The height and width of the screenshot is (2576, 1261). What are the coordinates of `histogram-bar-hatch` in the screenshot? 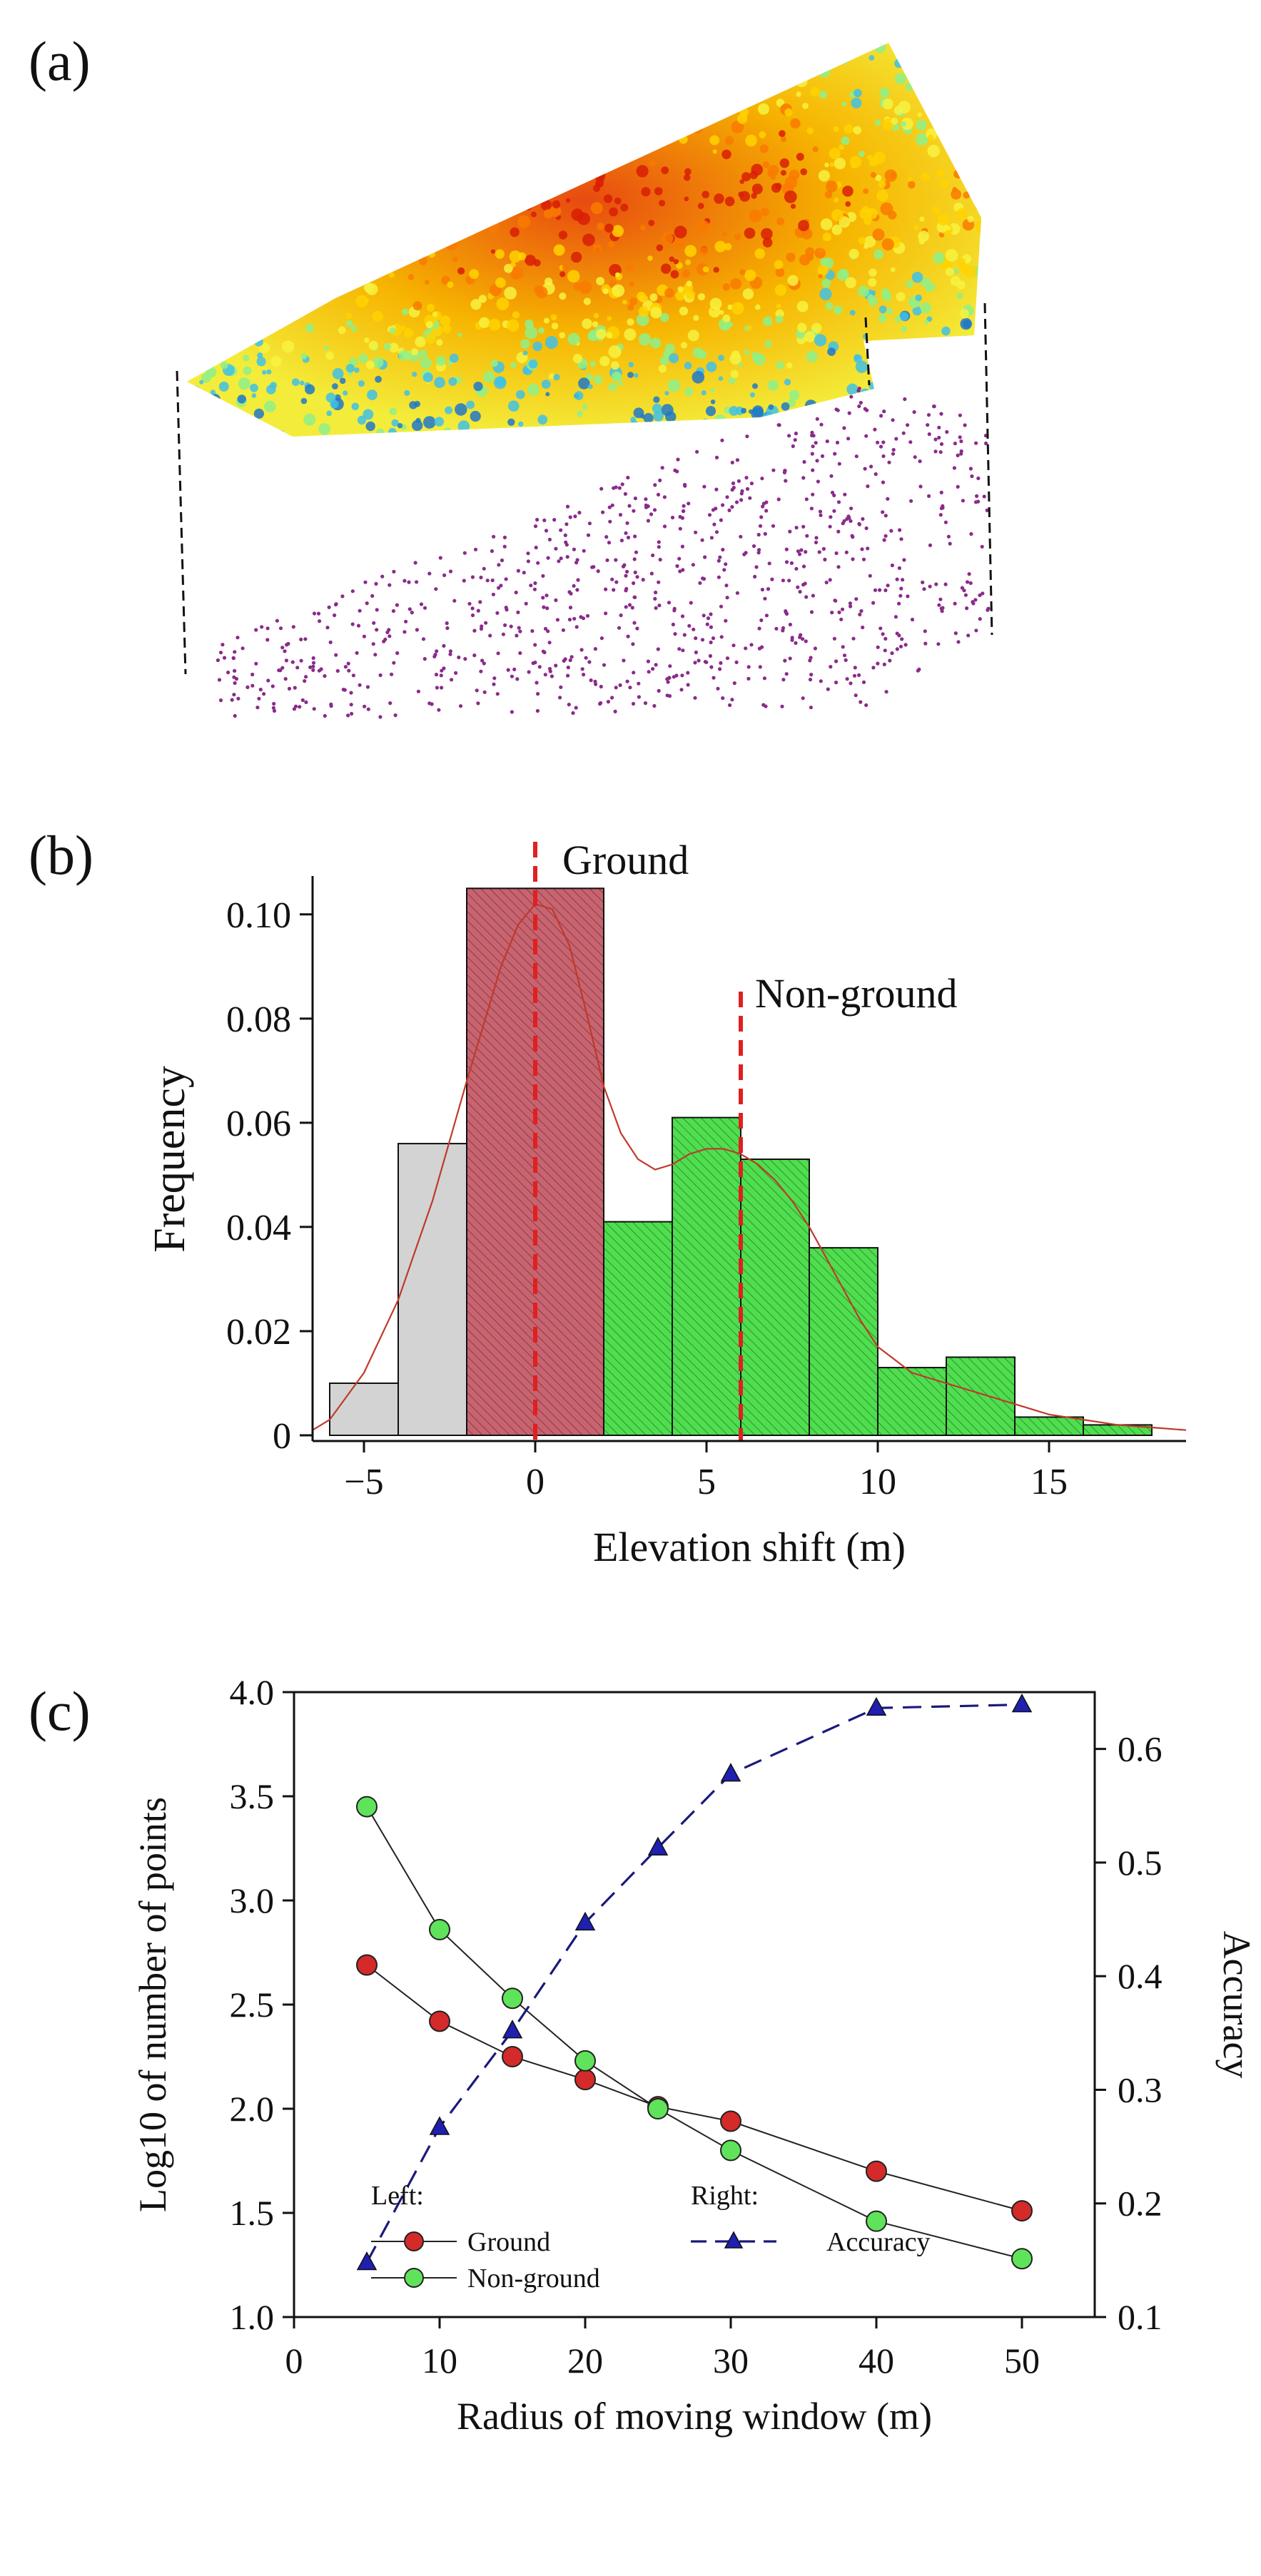 It's located at (775, 1297).